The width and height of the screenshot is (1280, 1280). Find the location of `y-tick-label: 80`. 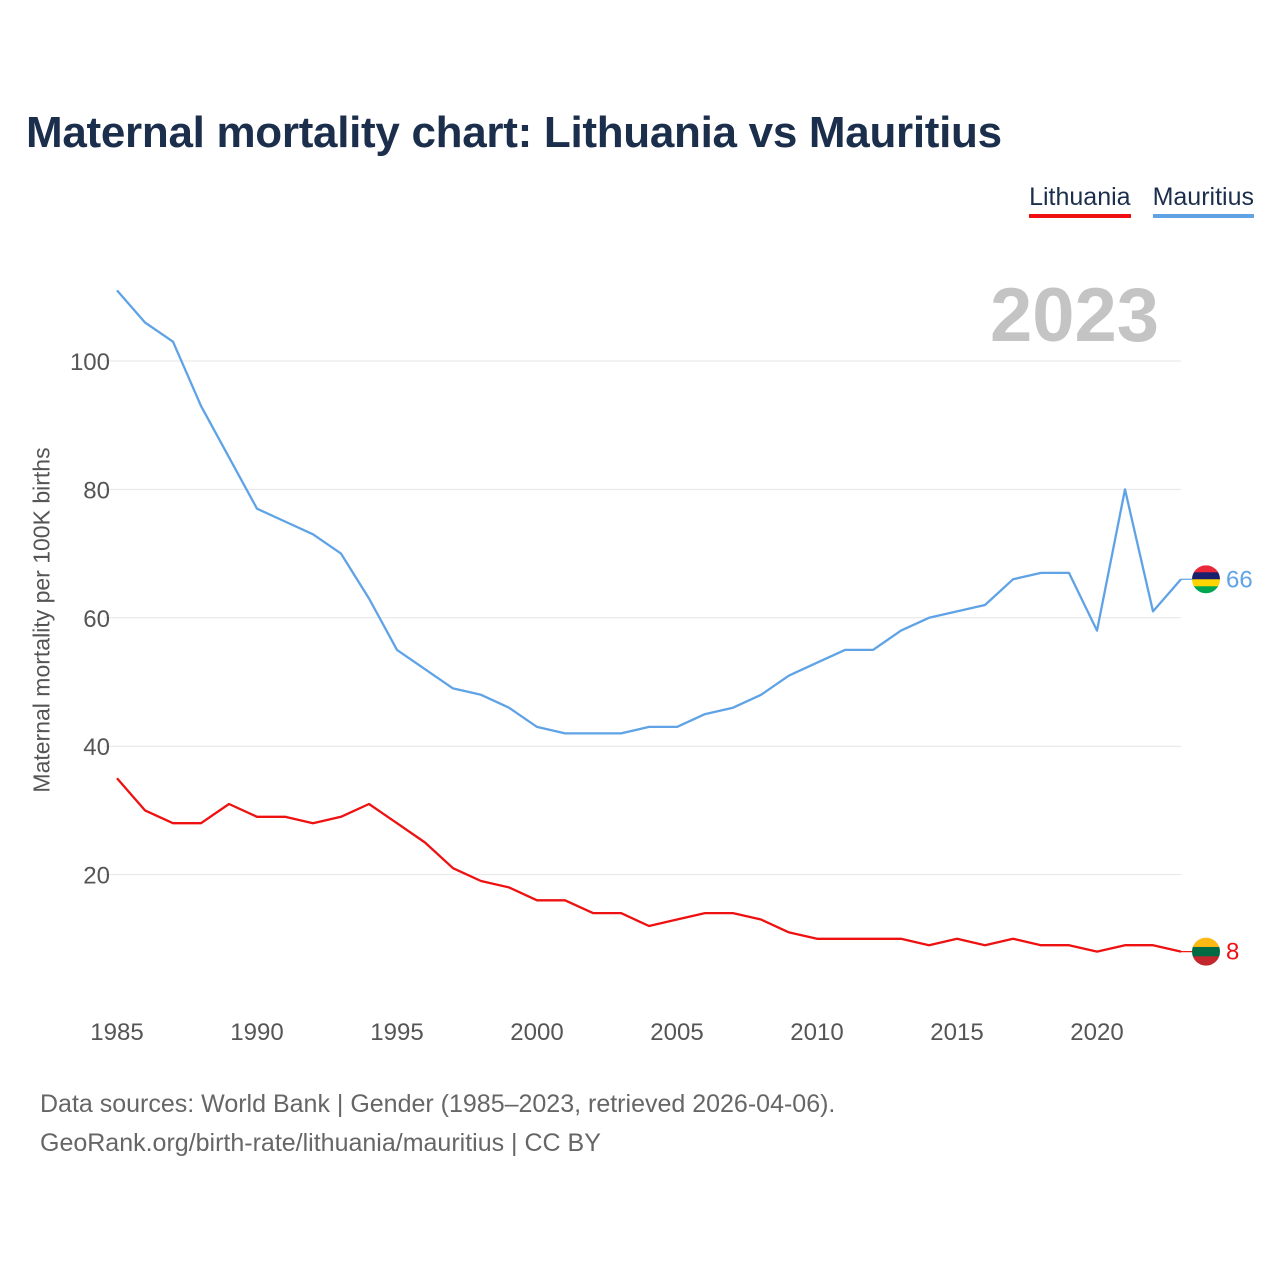

y-tick-label: 80 is located at coordinates (96, 490).